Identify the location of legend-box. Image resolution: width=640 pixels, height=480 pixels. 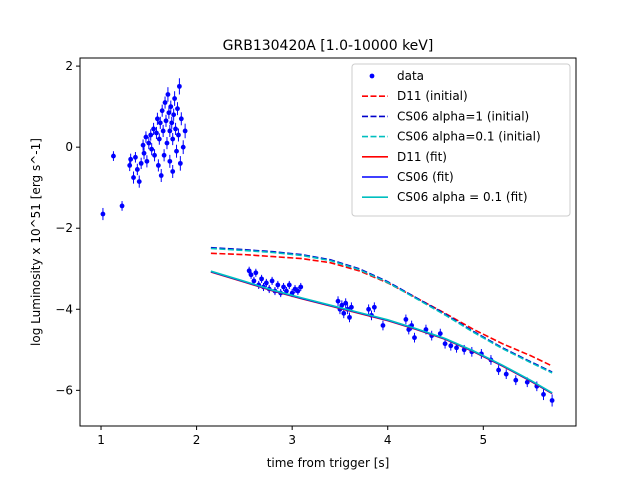
(461, 140).